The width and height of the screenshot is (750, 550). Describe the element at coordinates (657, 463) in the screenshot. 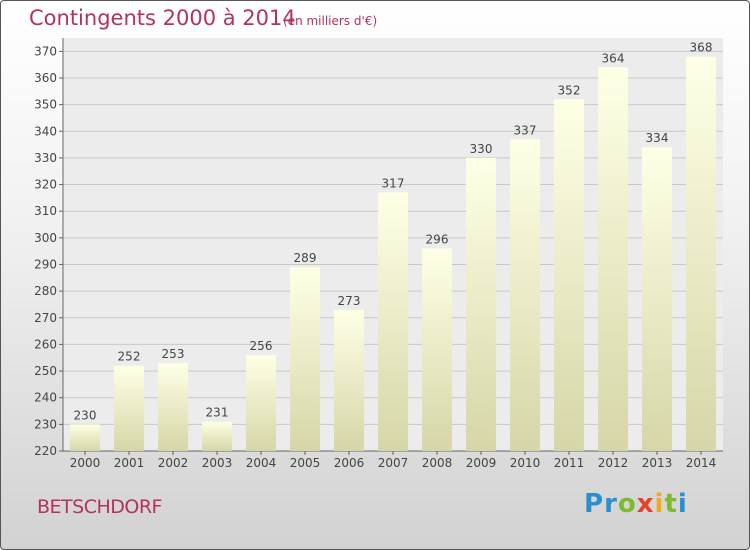

I see `x-tick-label: 2013` at that location.